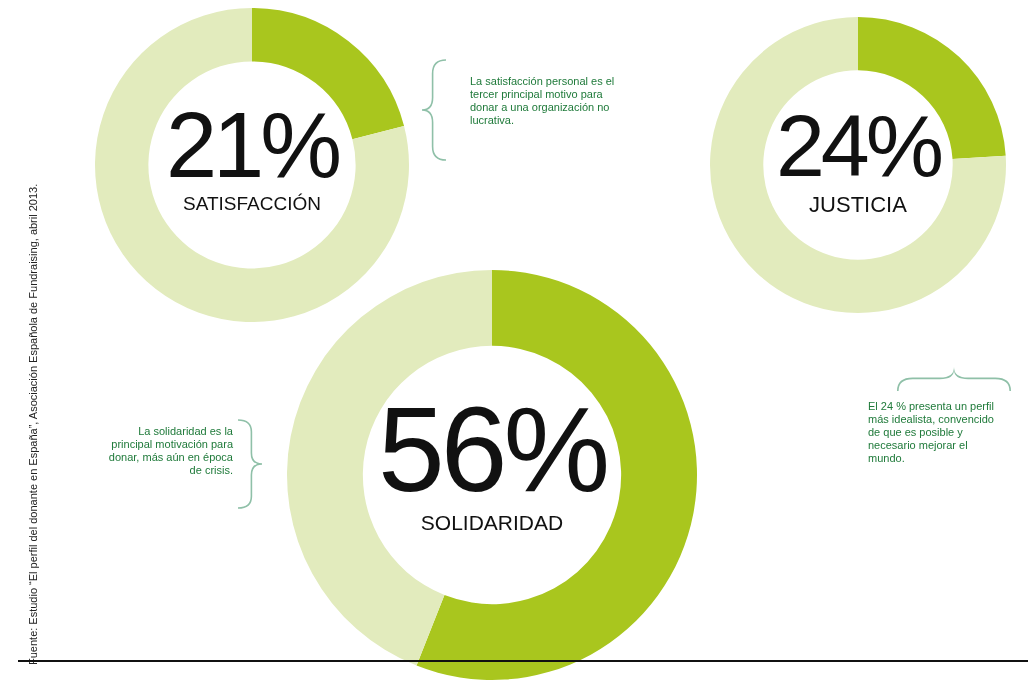 The height and width of the screenshot is (691, 1032). What do you see at coordinates (252, 203) in the screenshot?
I see `slice-label: SATISFACCIÓN` at bounding box center [252, 203].